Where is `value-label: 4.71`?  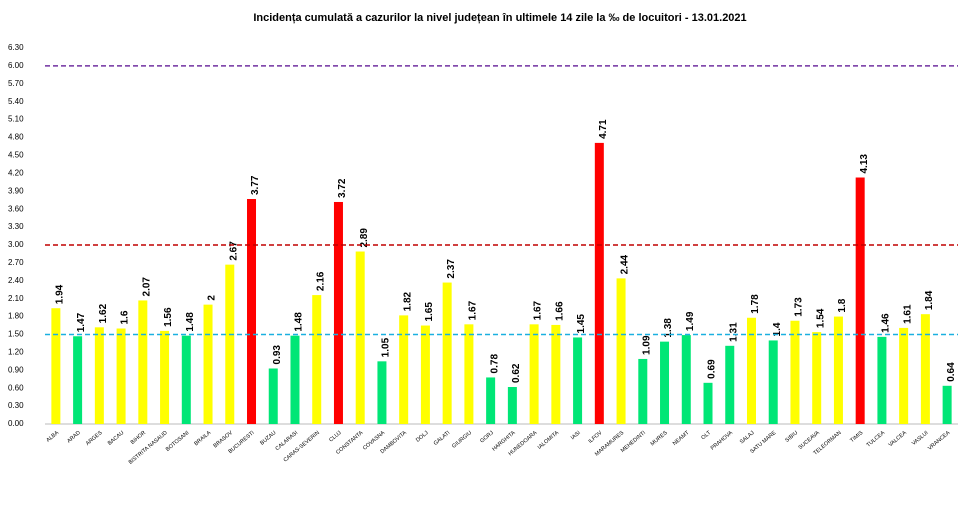 value-label: 4.71 is located at coordinates (603, 129).